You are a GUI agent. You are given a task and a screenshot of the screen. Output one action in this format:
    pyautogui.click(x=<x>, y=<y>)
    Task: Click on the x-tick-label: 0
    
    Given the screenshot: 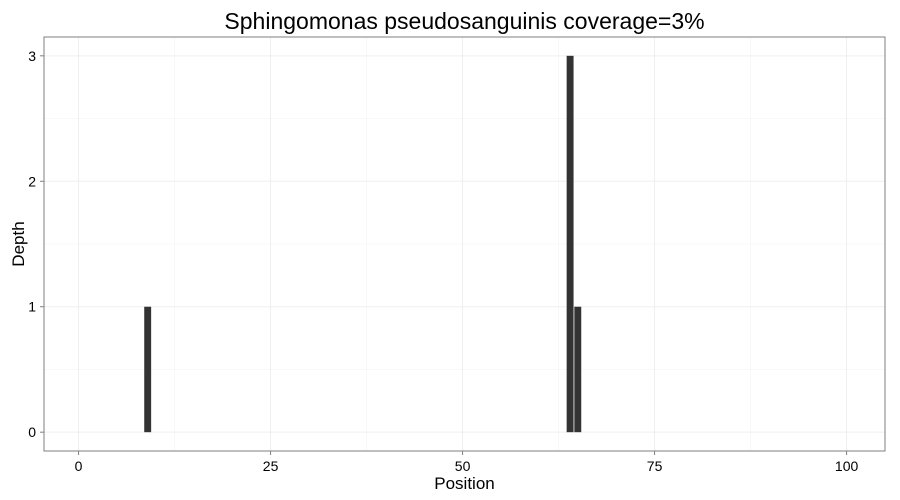 What is the action you would take?
    pyautogui.click(x=79, y=466)
    